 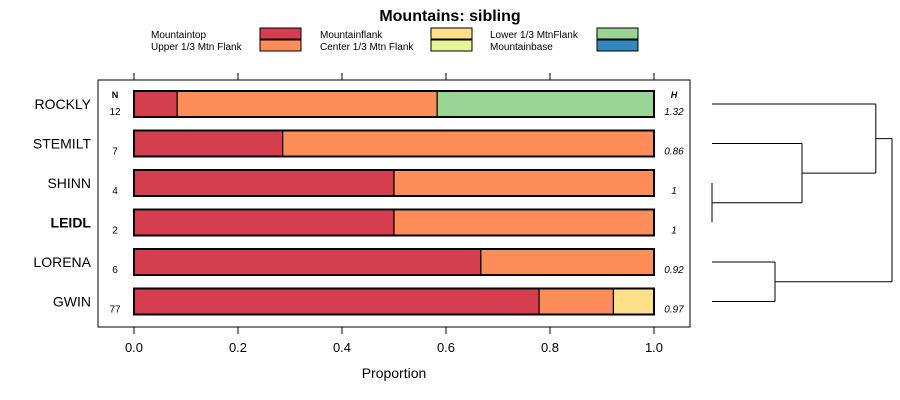 What do you see at coordinates (550, 347) in the screenshot?
I see `x-tick-label: 0.8` at bounding box center [550, 347].